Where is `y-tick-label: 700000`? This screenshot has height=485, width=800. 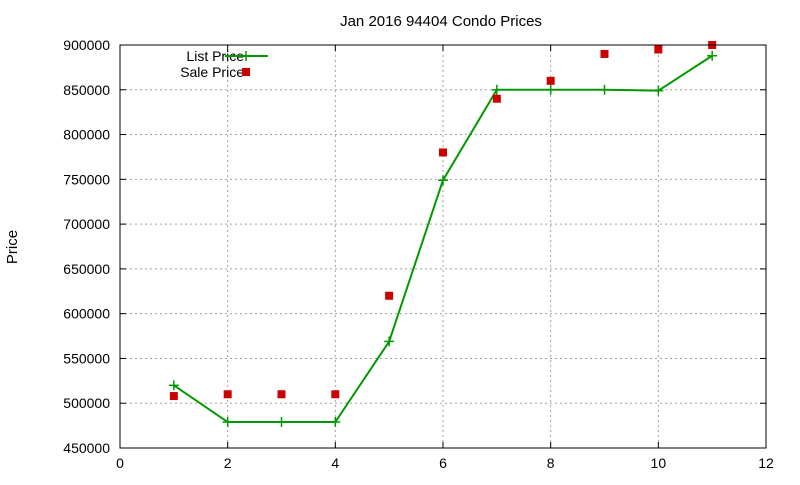
y-tick-label: 700000 is located at coordinates (86, 224).